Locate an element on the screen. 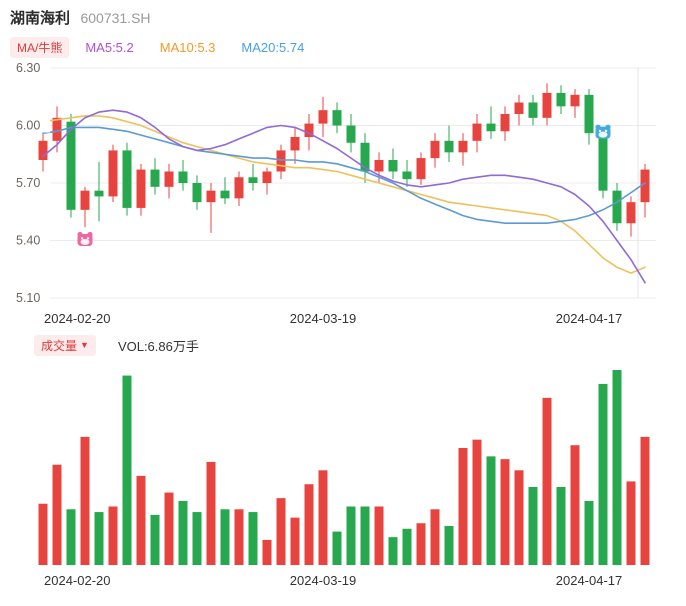 This screenshot has width=686, height=606. volume-indicator-badge: 成交量 ▼ is located at coordinates (65, 345).